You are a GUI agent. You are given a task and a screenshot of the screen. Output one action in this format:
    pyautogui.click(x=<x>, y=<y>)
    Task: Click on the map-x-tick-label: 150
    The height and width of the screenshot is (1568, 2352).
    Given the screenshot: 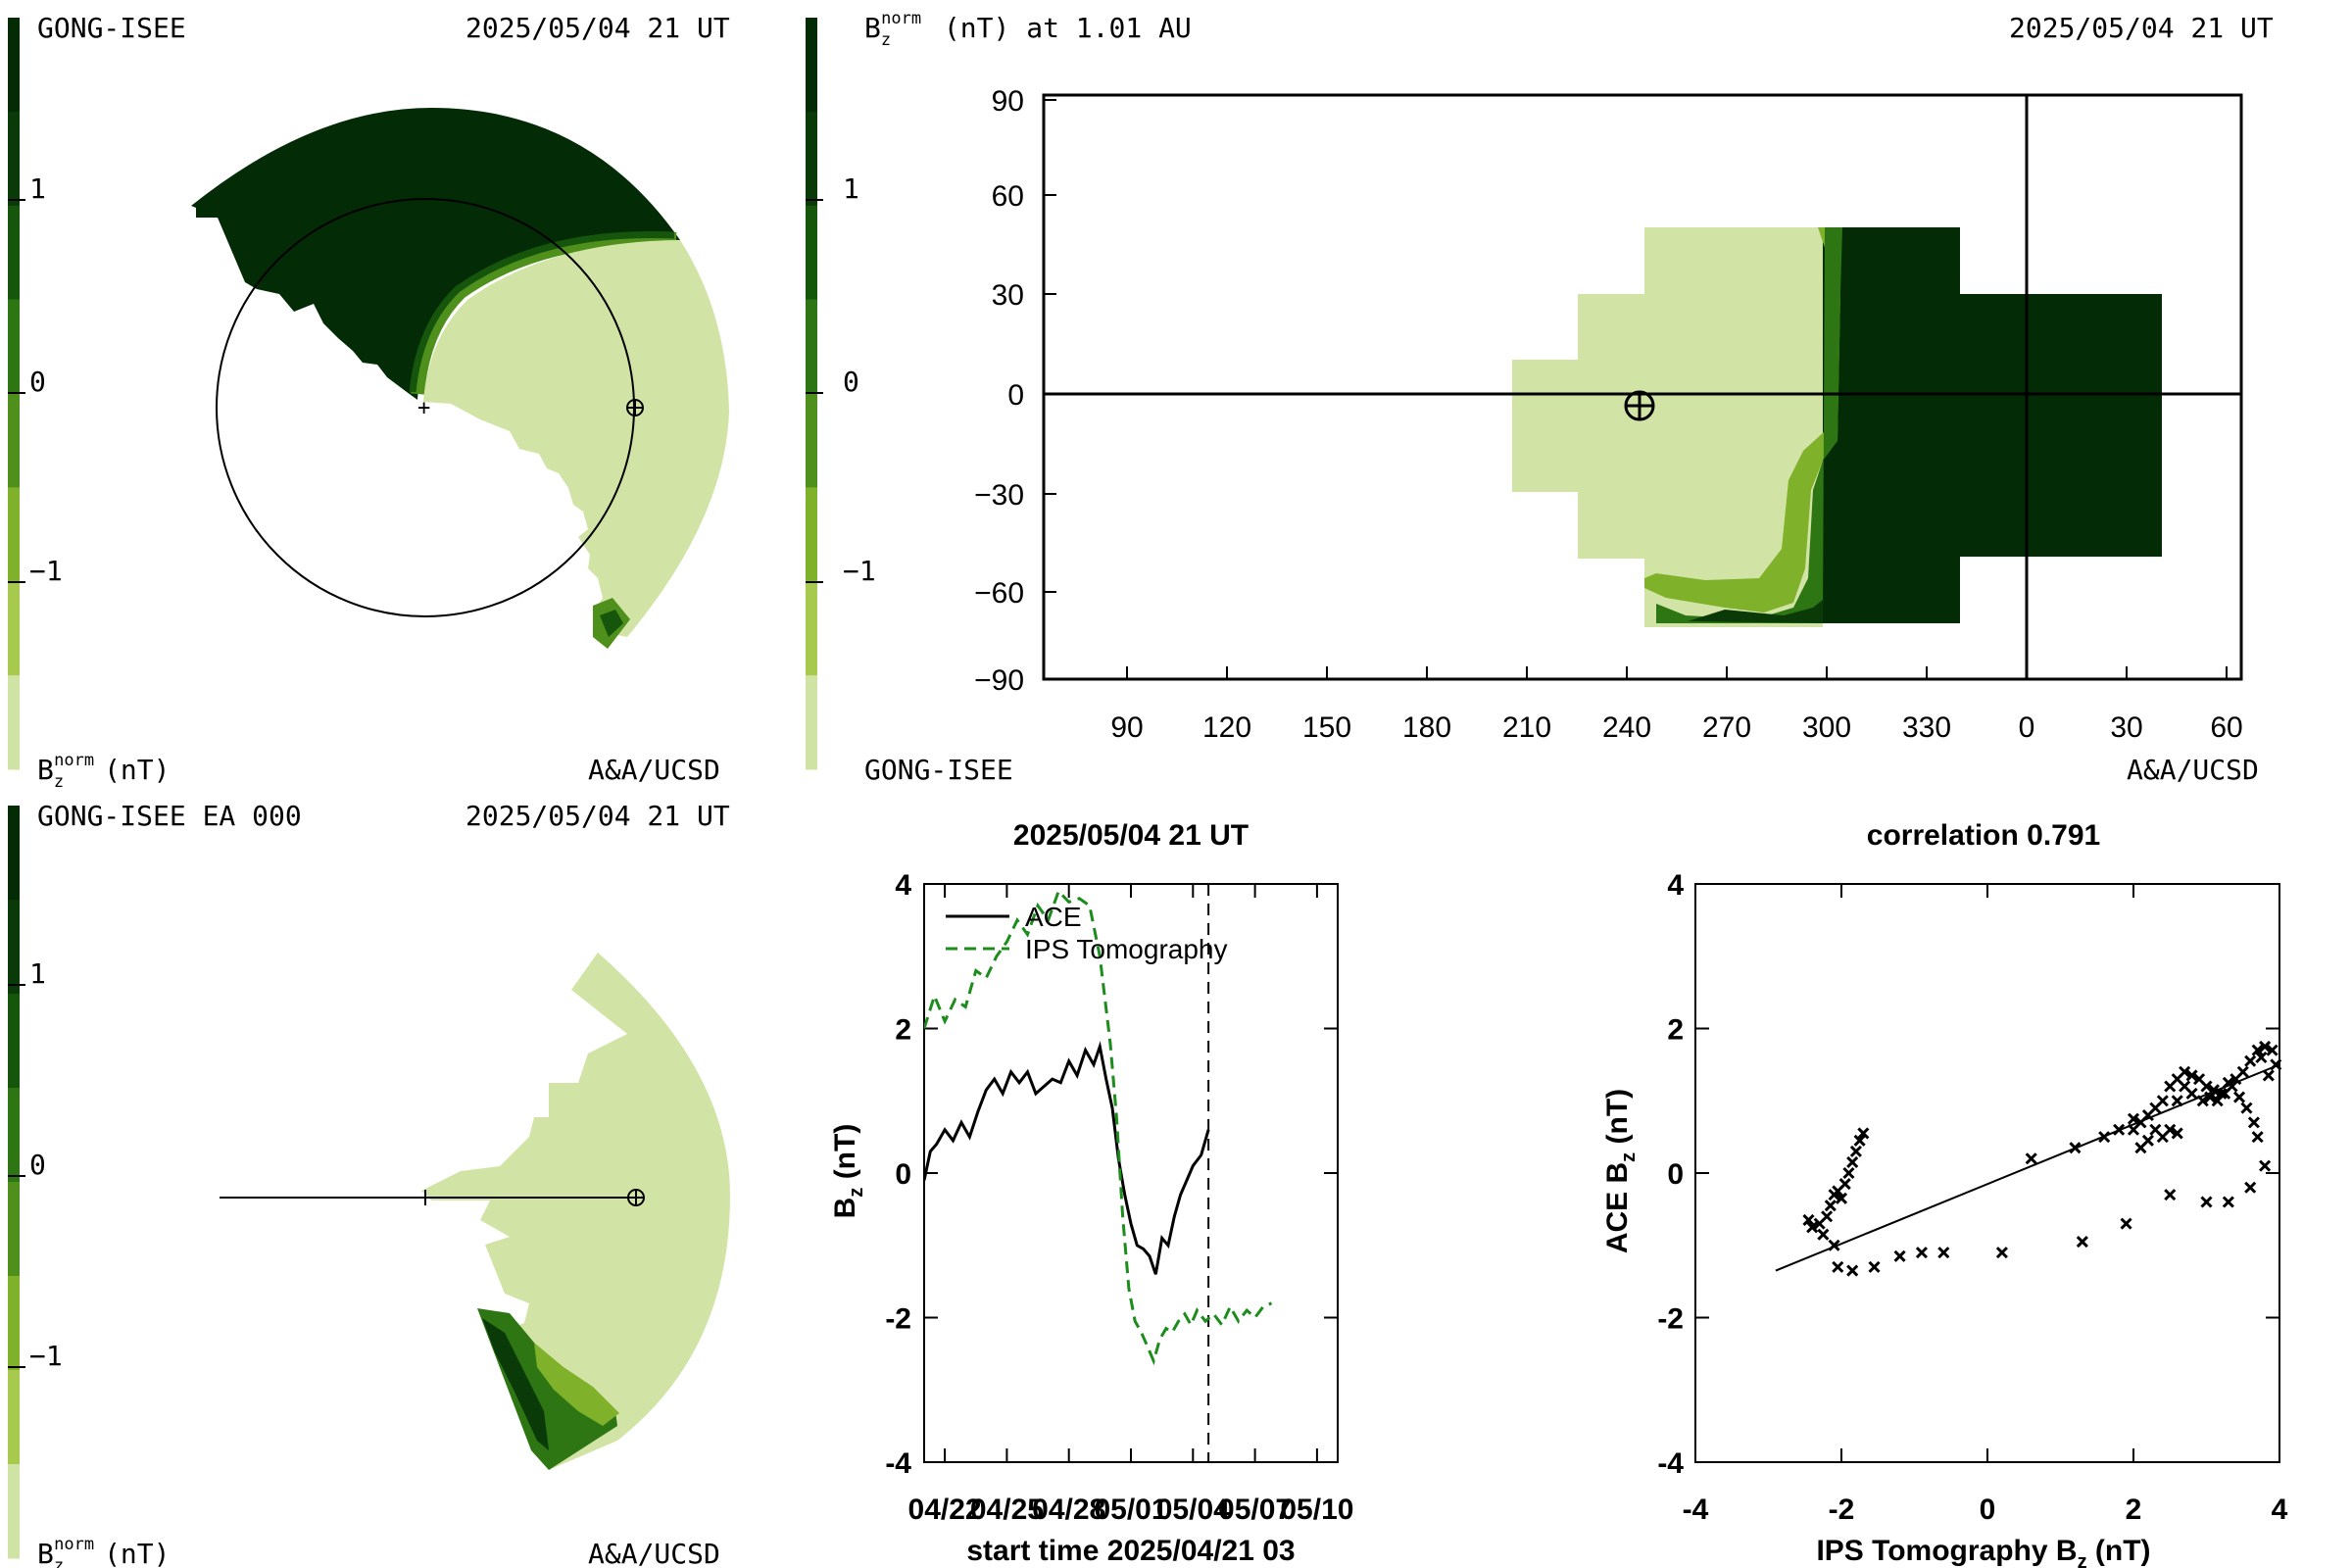 What is the action you would take?
    pyautogui.click(x=1326, y=727)
    